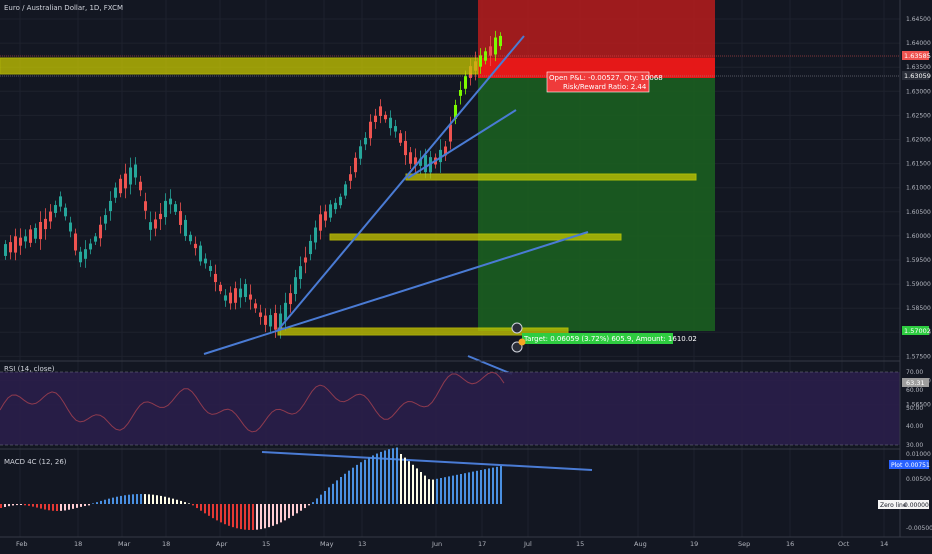 The width and height of the screenshot is (932, 554). Describe the element at coordinates (427, 461) in the screenshot. I see `trendline-macd` at that location.